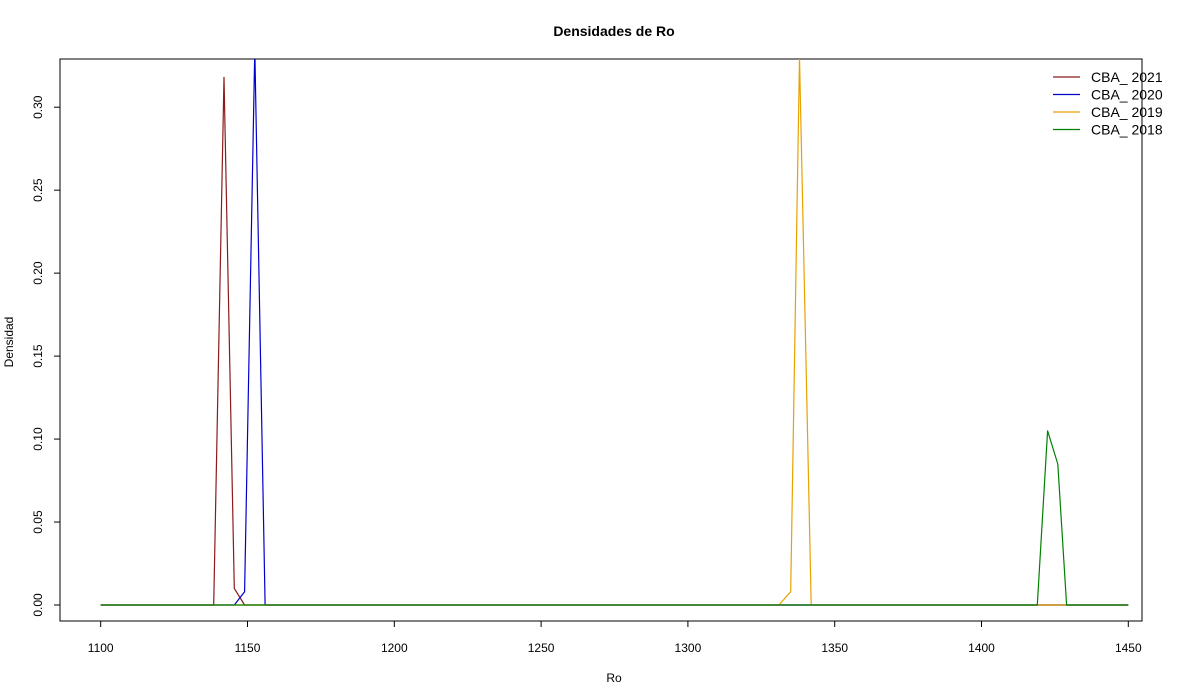 Image resolution: width=1200 pixels, height=700 pixels. What do you see at coordinates (38, 107) in the screenshot?
I see `y-tick-label: 0.30` at bounding box center [38, 107].